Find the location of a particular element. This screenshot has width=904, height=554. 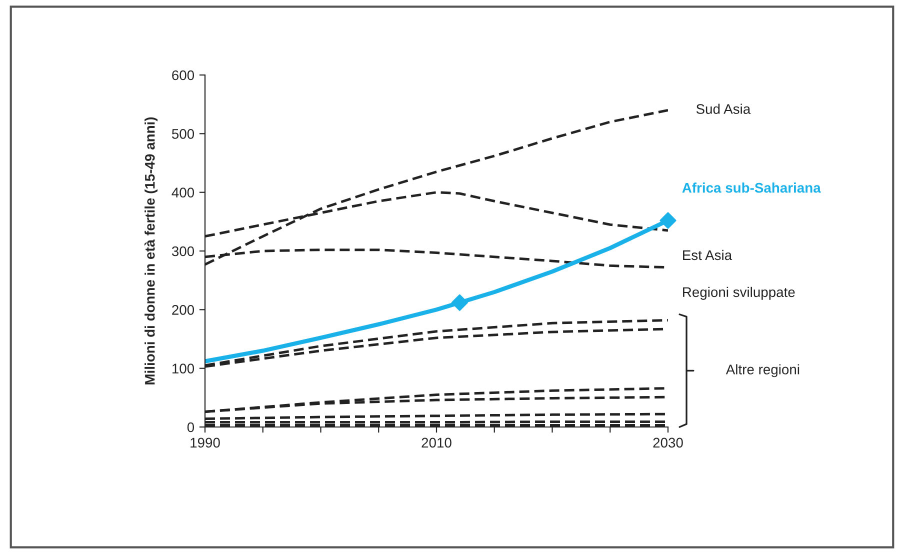

y-tick-label: 600 is located at coordinates (183, 75).